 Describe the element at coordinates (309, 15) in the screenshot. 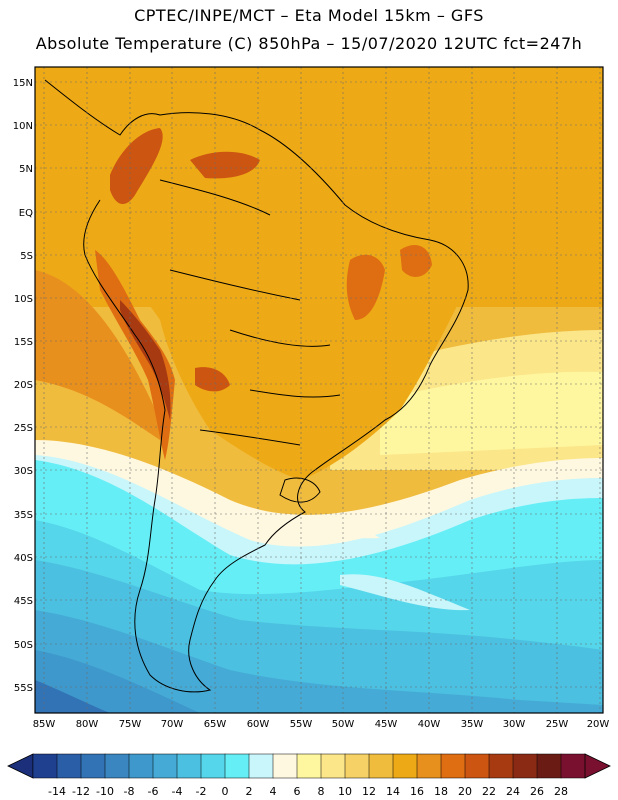

I see `title-line-1: CPTEC/INPE/MCT – Eta Model 15km – GFS` at that location.